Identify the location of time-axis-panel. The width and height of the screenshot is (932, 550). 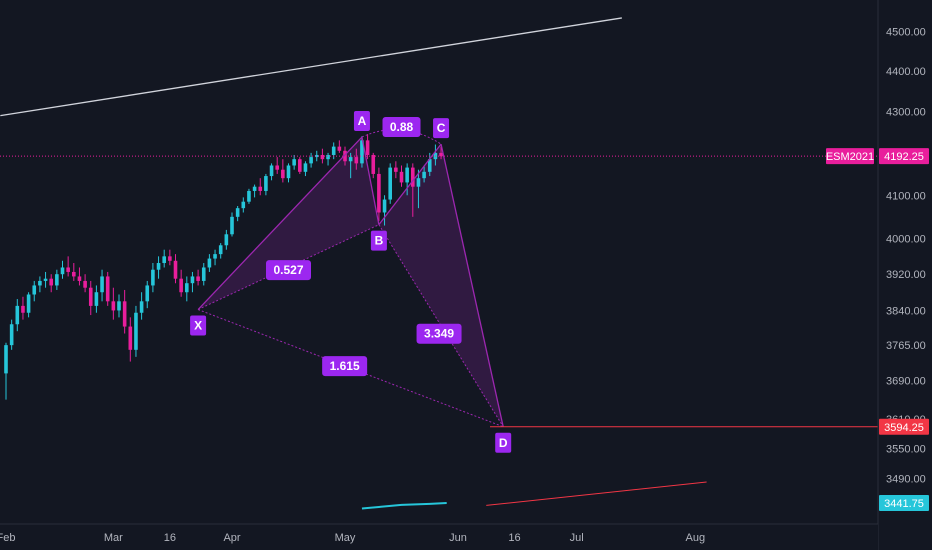
(439, 537).